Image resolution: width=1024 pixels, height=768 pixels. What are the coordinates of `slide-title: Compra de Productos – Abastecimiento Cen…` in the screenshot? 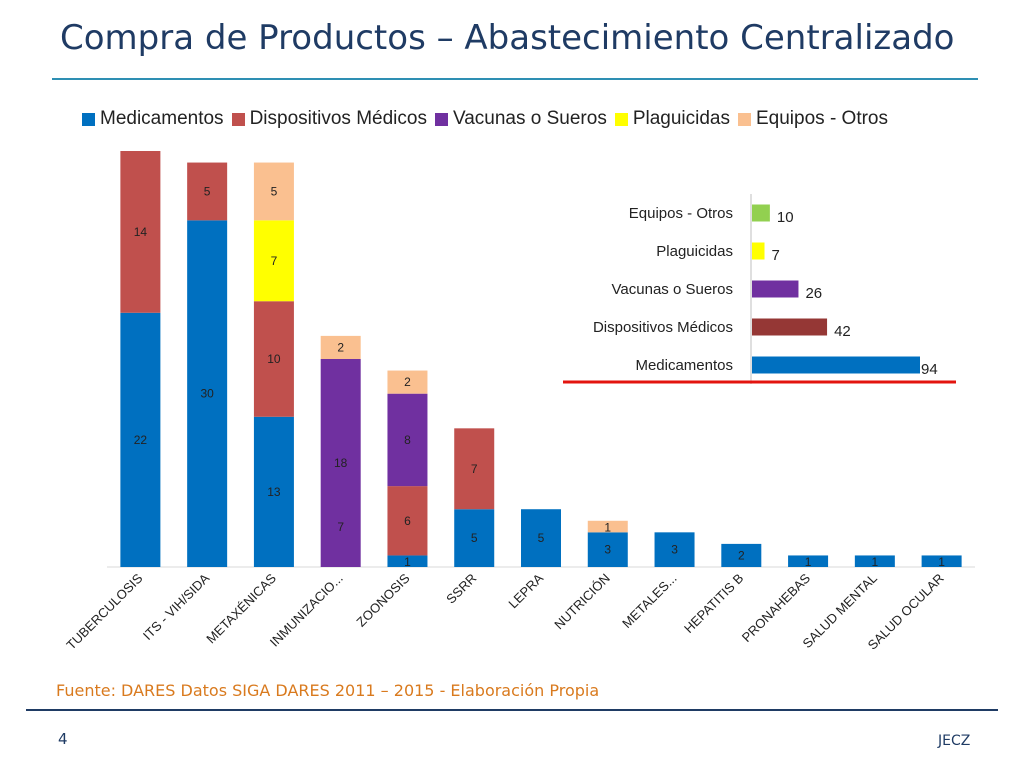 It's located at (507, 38).